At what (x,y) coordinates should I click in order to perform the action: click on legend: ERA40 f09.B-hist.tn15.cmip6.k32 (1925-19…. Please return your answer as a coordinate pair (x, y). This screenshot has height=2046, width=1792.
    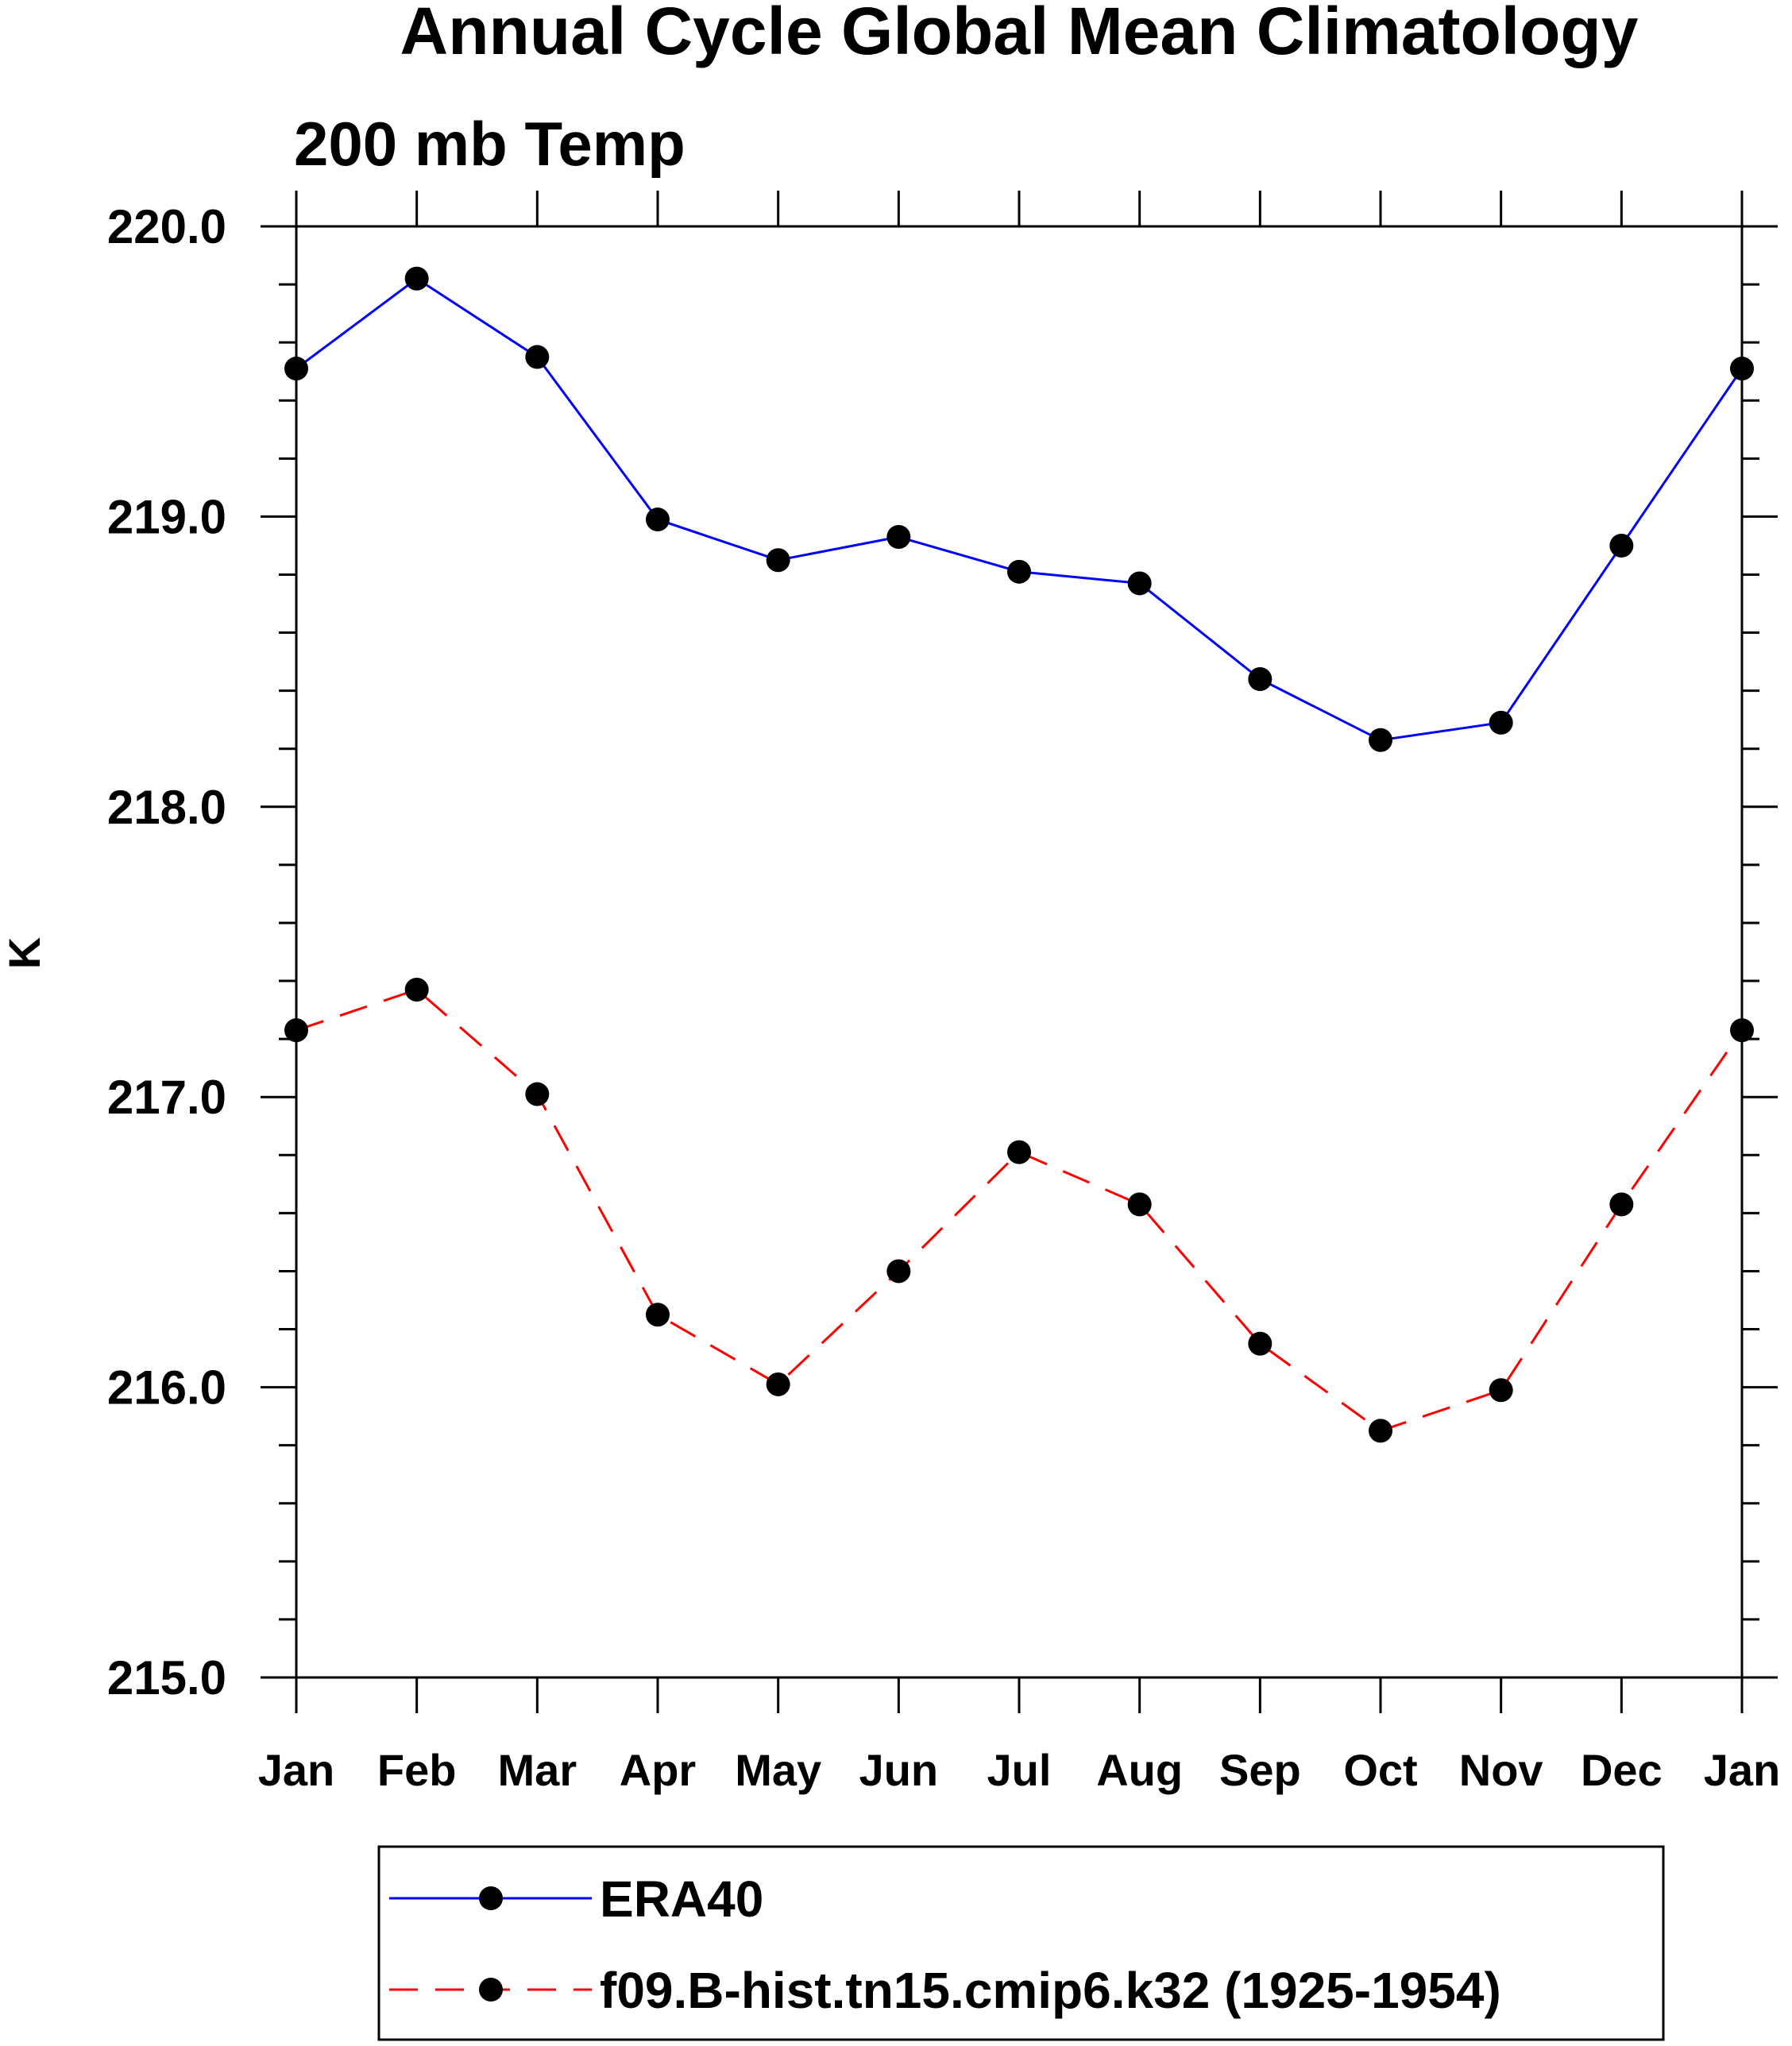
    Looking at the image, I should click on (1021, 1943).